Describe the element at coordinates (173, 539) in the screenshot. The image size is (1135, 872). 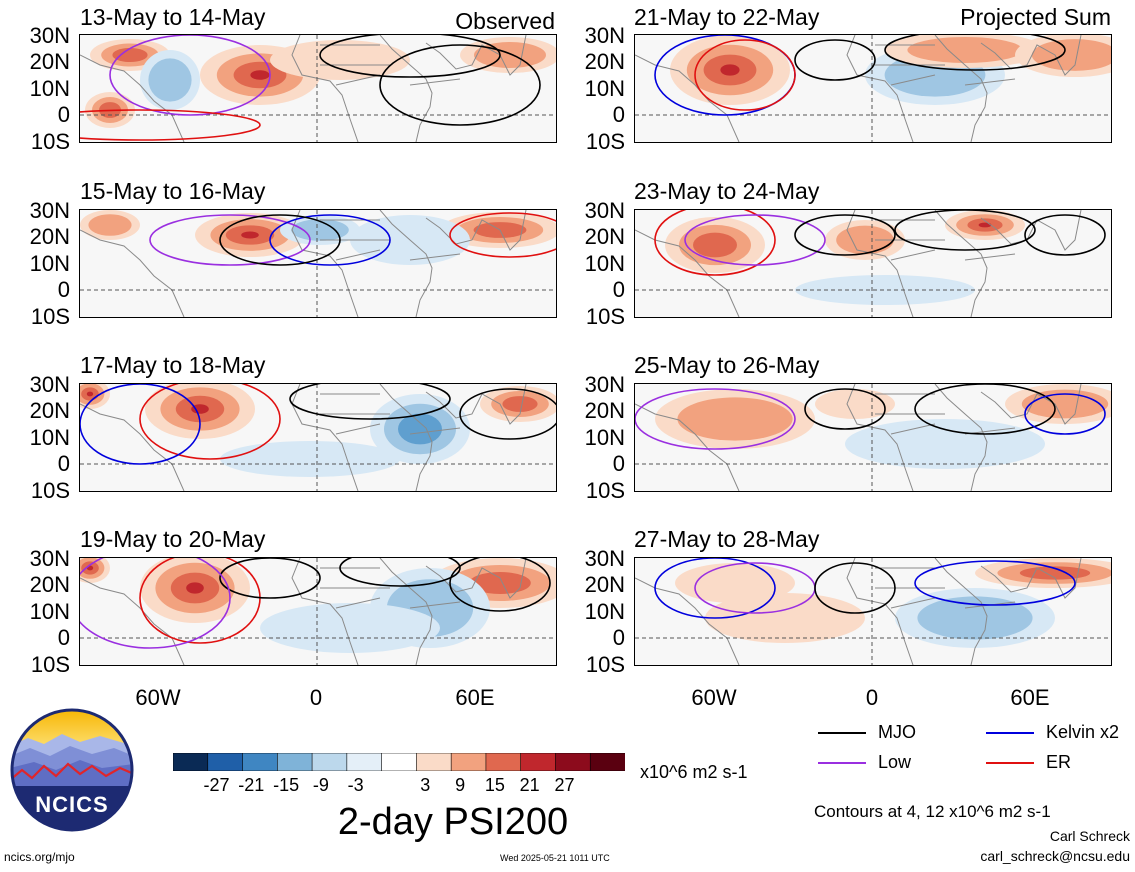
I see `panel-title: 19-May to 20-May` at that location.